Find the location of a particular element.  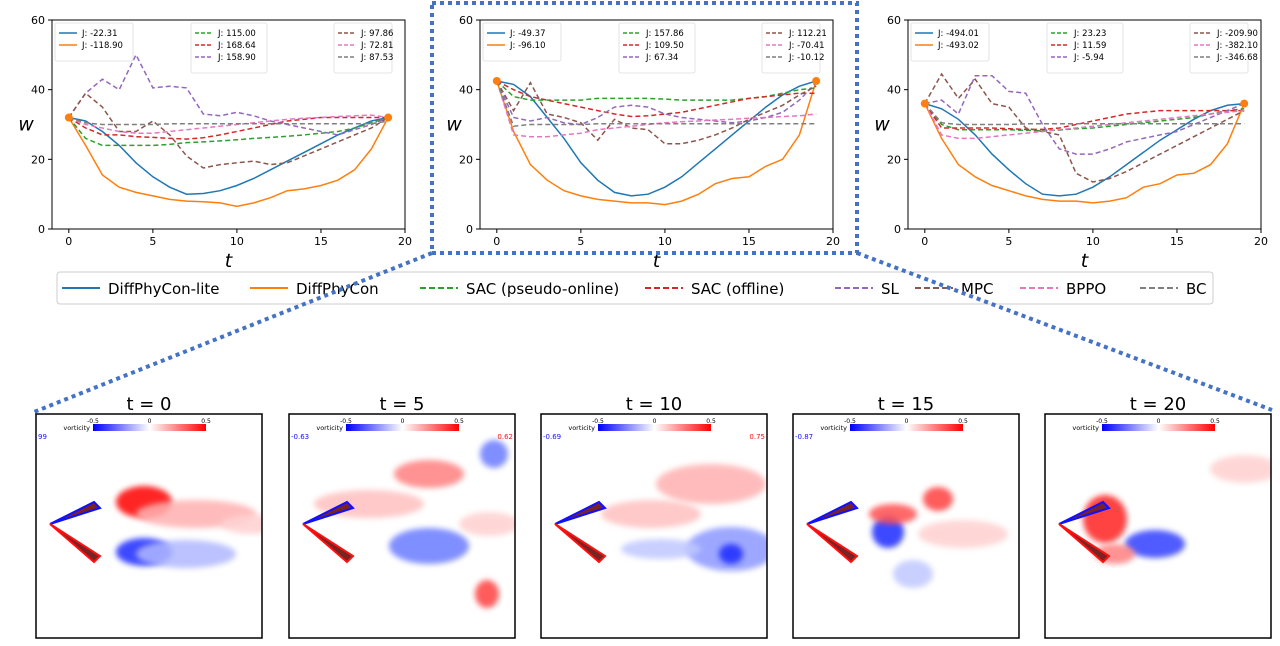

frame-3: t = 10 vorticity-0.5 0 0.5 -0.69 0.75 is located at coordinates (654, 516).